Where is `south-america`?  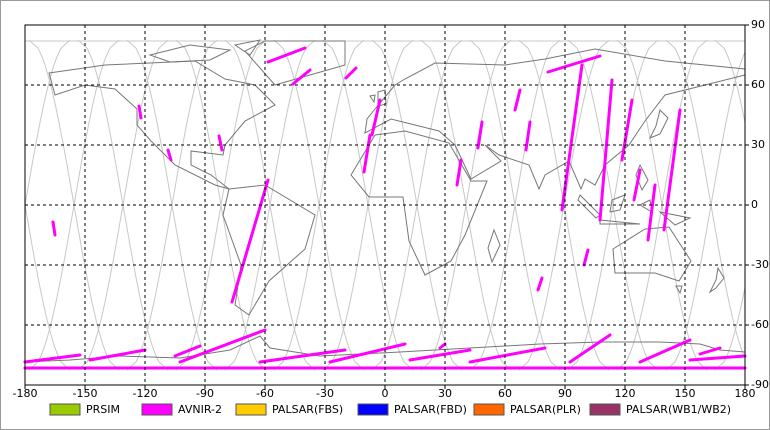 south-america is located at coordinates (269, 250).